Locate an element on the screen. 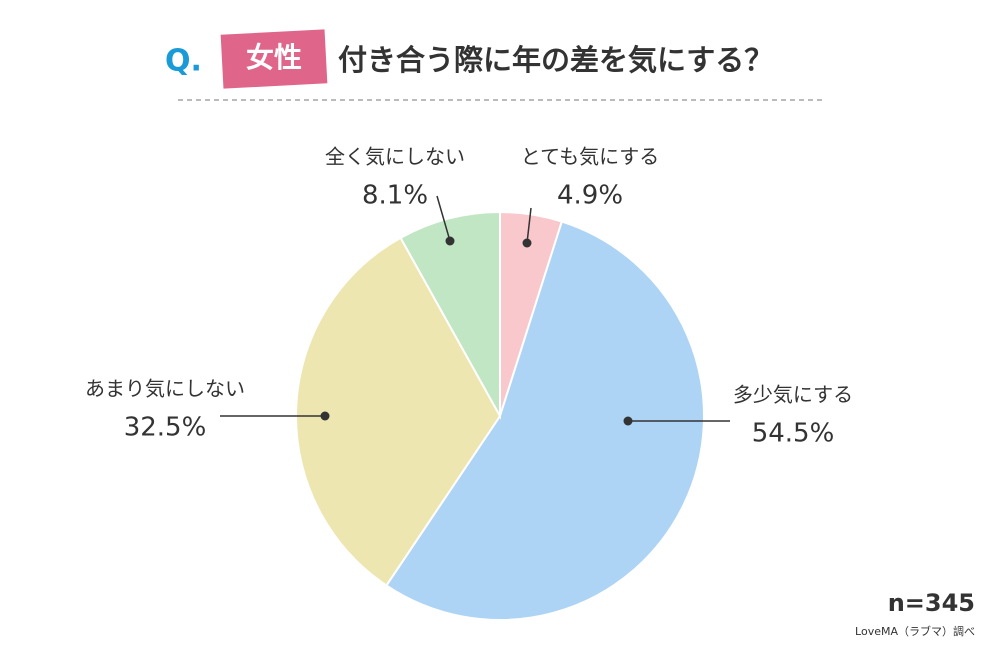 The width and height of the screenshot is (1000, 650). source: LoveMA（ラブマ）調べ is located at coordinates (915, 631).